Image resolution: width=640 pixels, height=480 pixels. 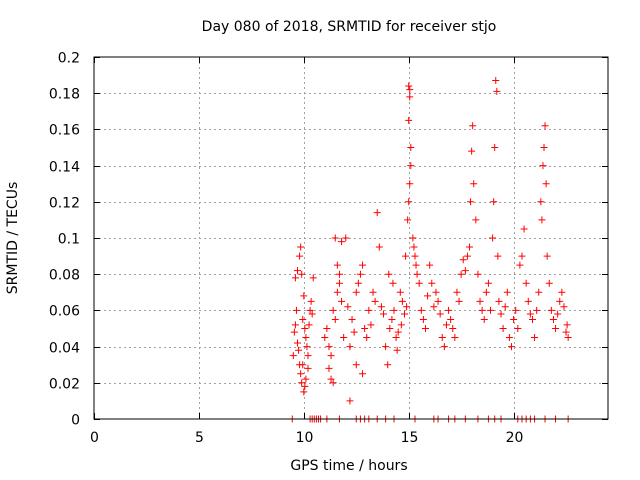 I want to click on x-tick-label: 20, so click(x=515, y=438).